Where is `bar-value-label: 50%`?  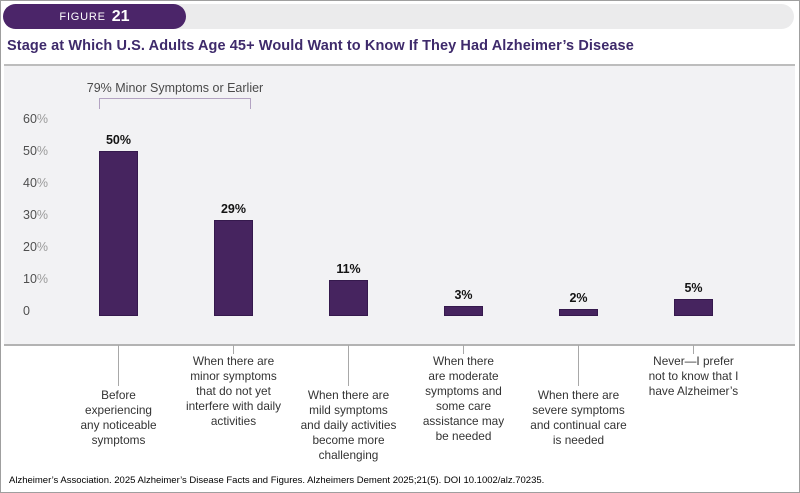 bar-value-label: 50% is located at coordinates (118, 140).